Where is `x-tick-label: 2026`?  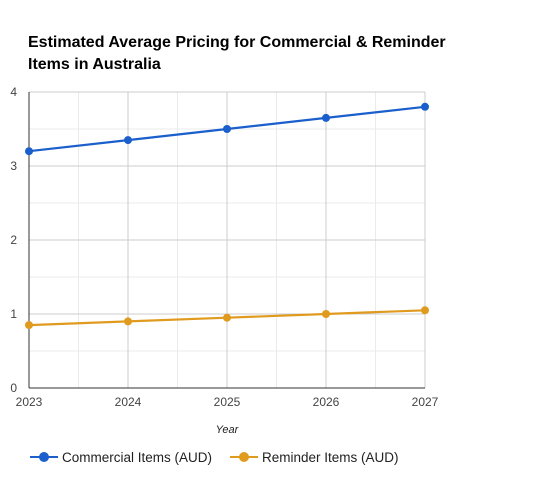 x-tick-label: 2026 is located at coordinates (326, 402).